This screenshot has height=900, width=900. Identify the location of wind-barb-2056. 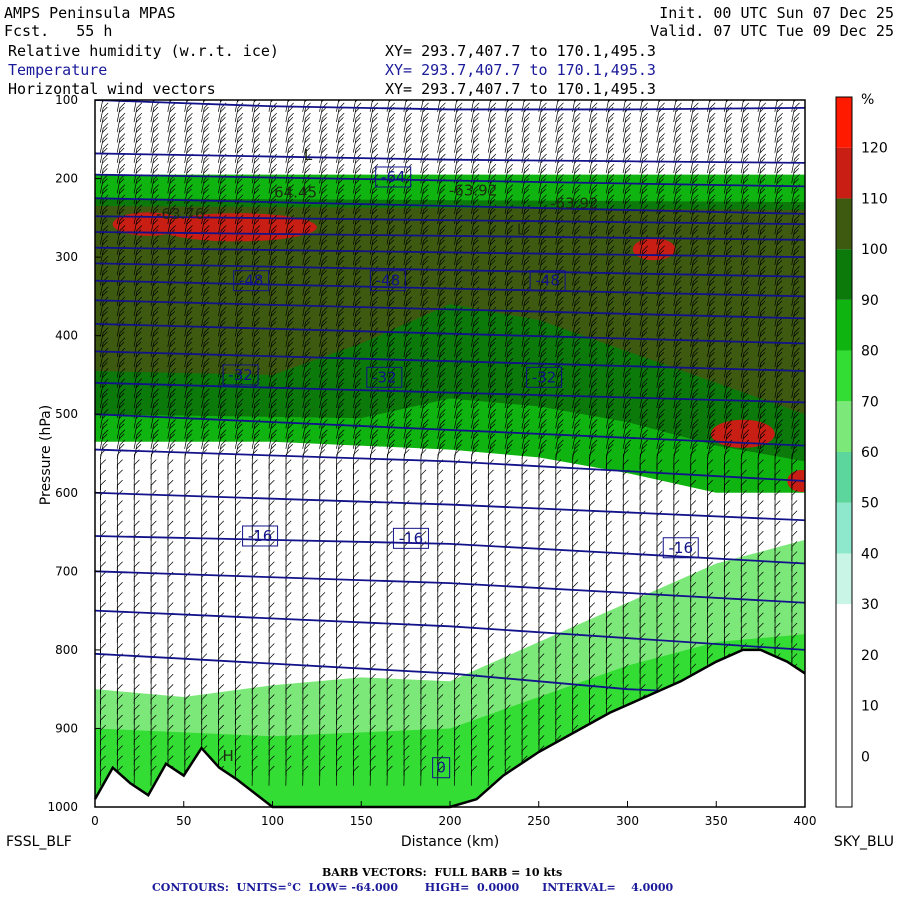
(608, 571).